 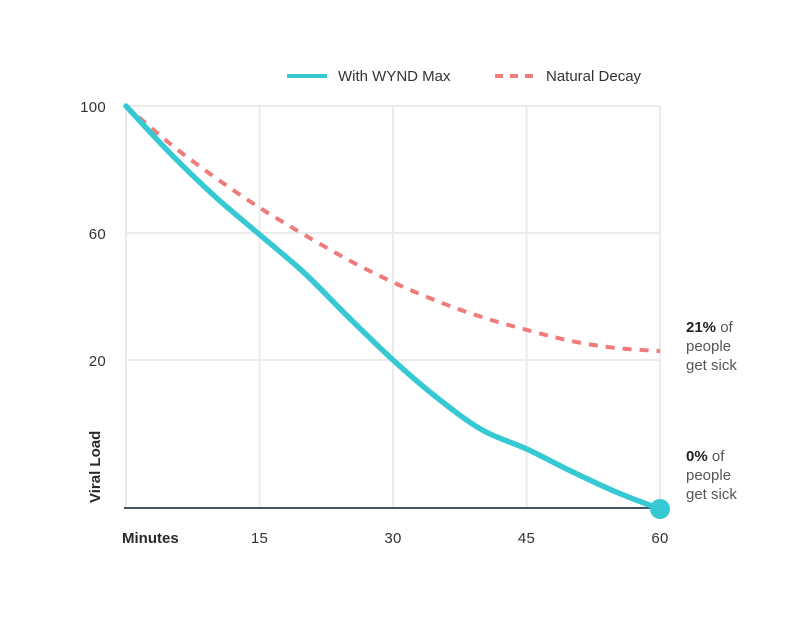 What do you see at coordinates (150, 538) in the screenshot?
I see `x-axis-title: Minutes` at bounding box center [150, 538].